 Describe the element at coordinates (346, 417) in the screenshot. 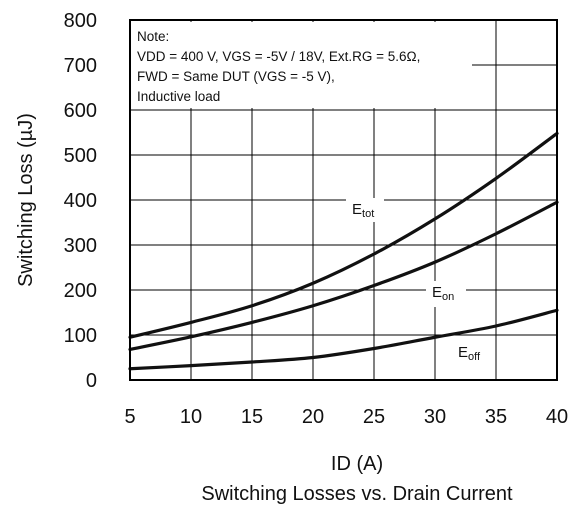

I see `x-tick-labels: 5 10 15 20 25 30 35 40` at that location.